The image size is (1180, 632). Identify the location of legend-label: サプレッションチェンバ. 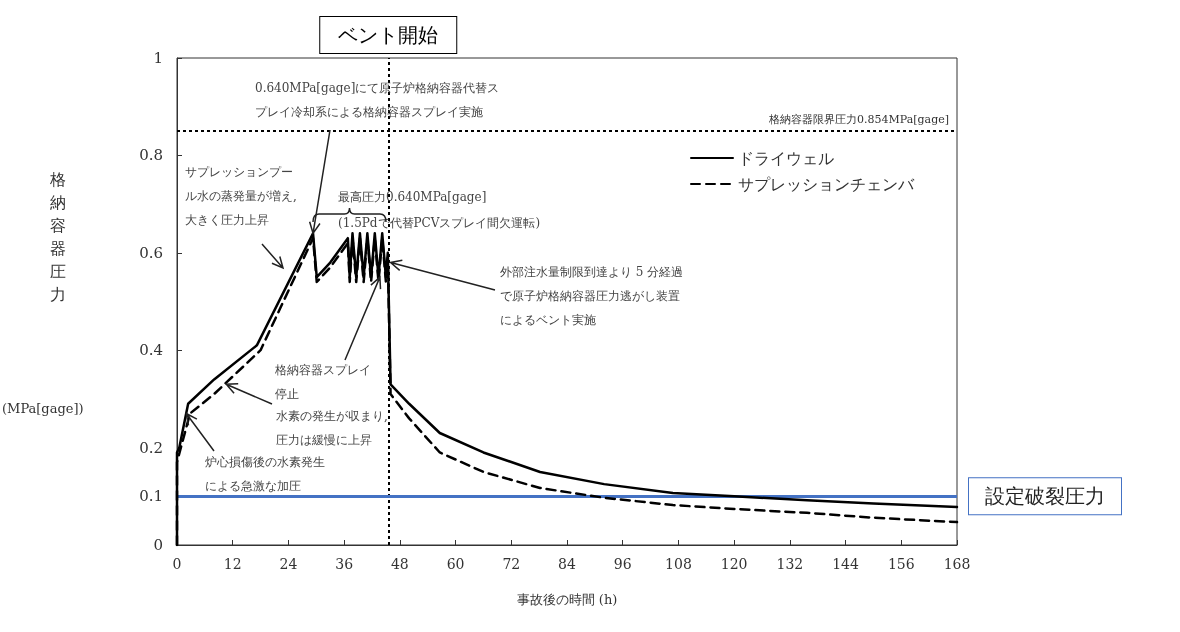
(826, 184).